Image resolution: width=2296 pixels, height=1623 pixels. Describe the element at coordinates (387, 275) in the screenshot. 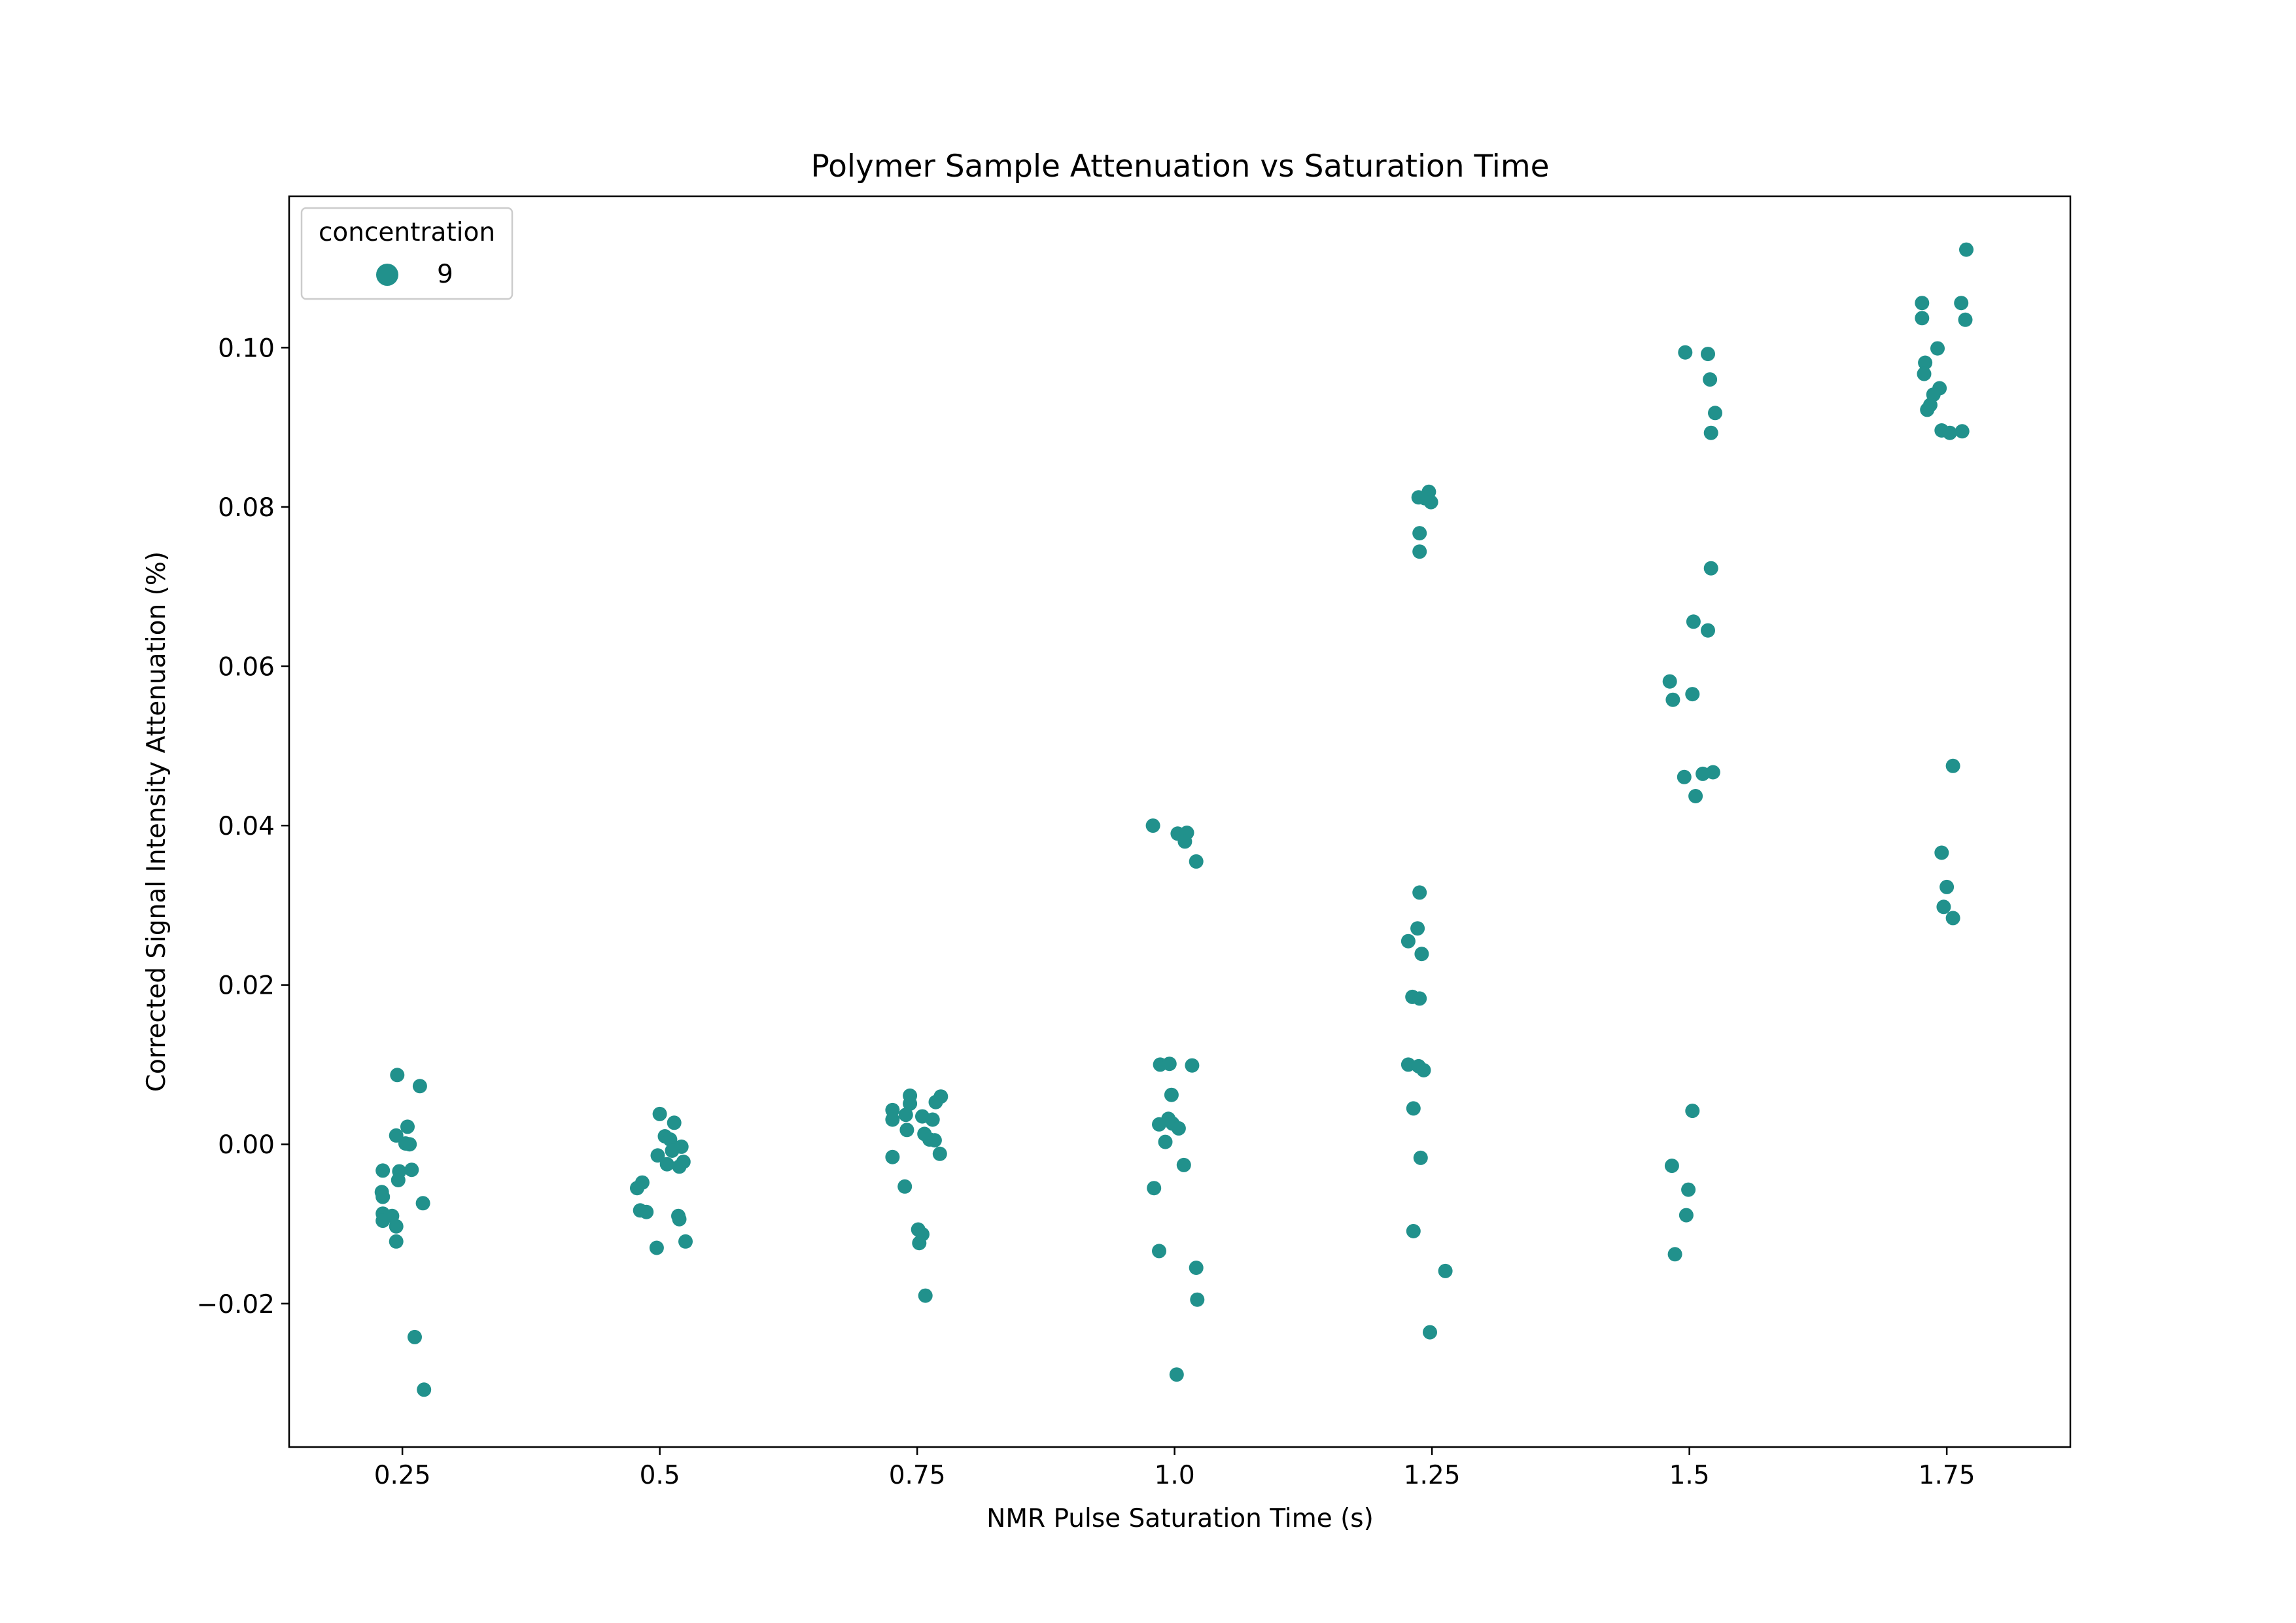

I see `legend-marker` at that location.